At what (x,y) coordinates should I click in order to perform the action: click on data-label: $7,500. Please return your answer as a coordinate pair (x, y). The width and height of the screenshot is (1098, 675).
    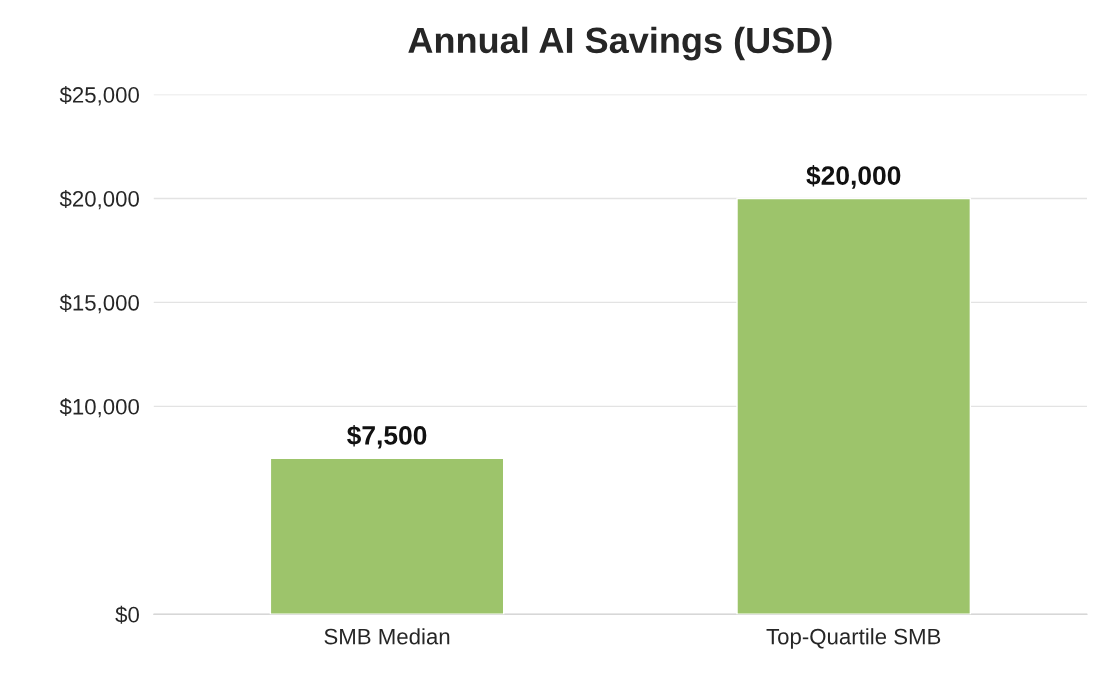
    Looking at the image, I should click on (387, 436).